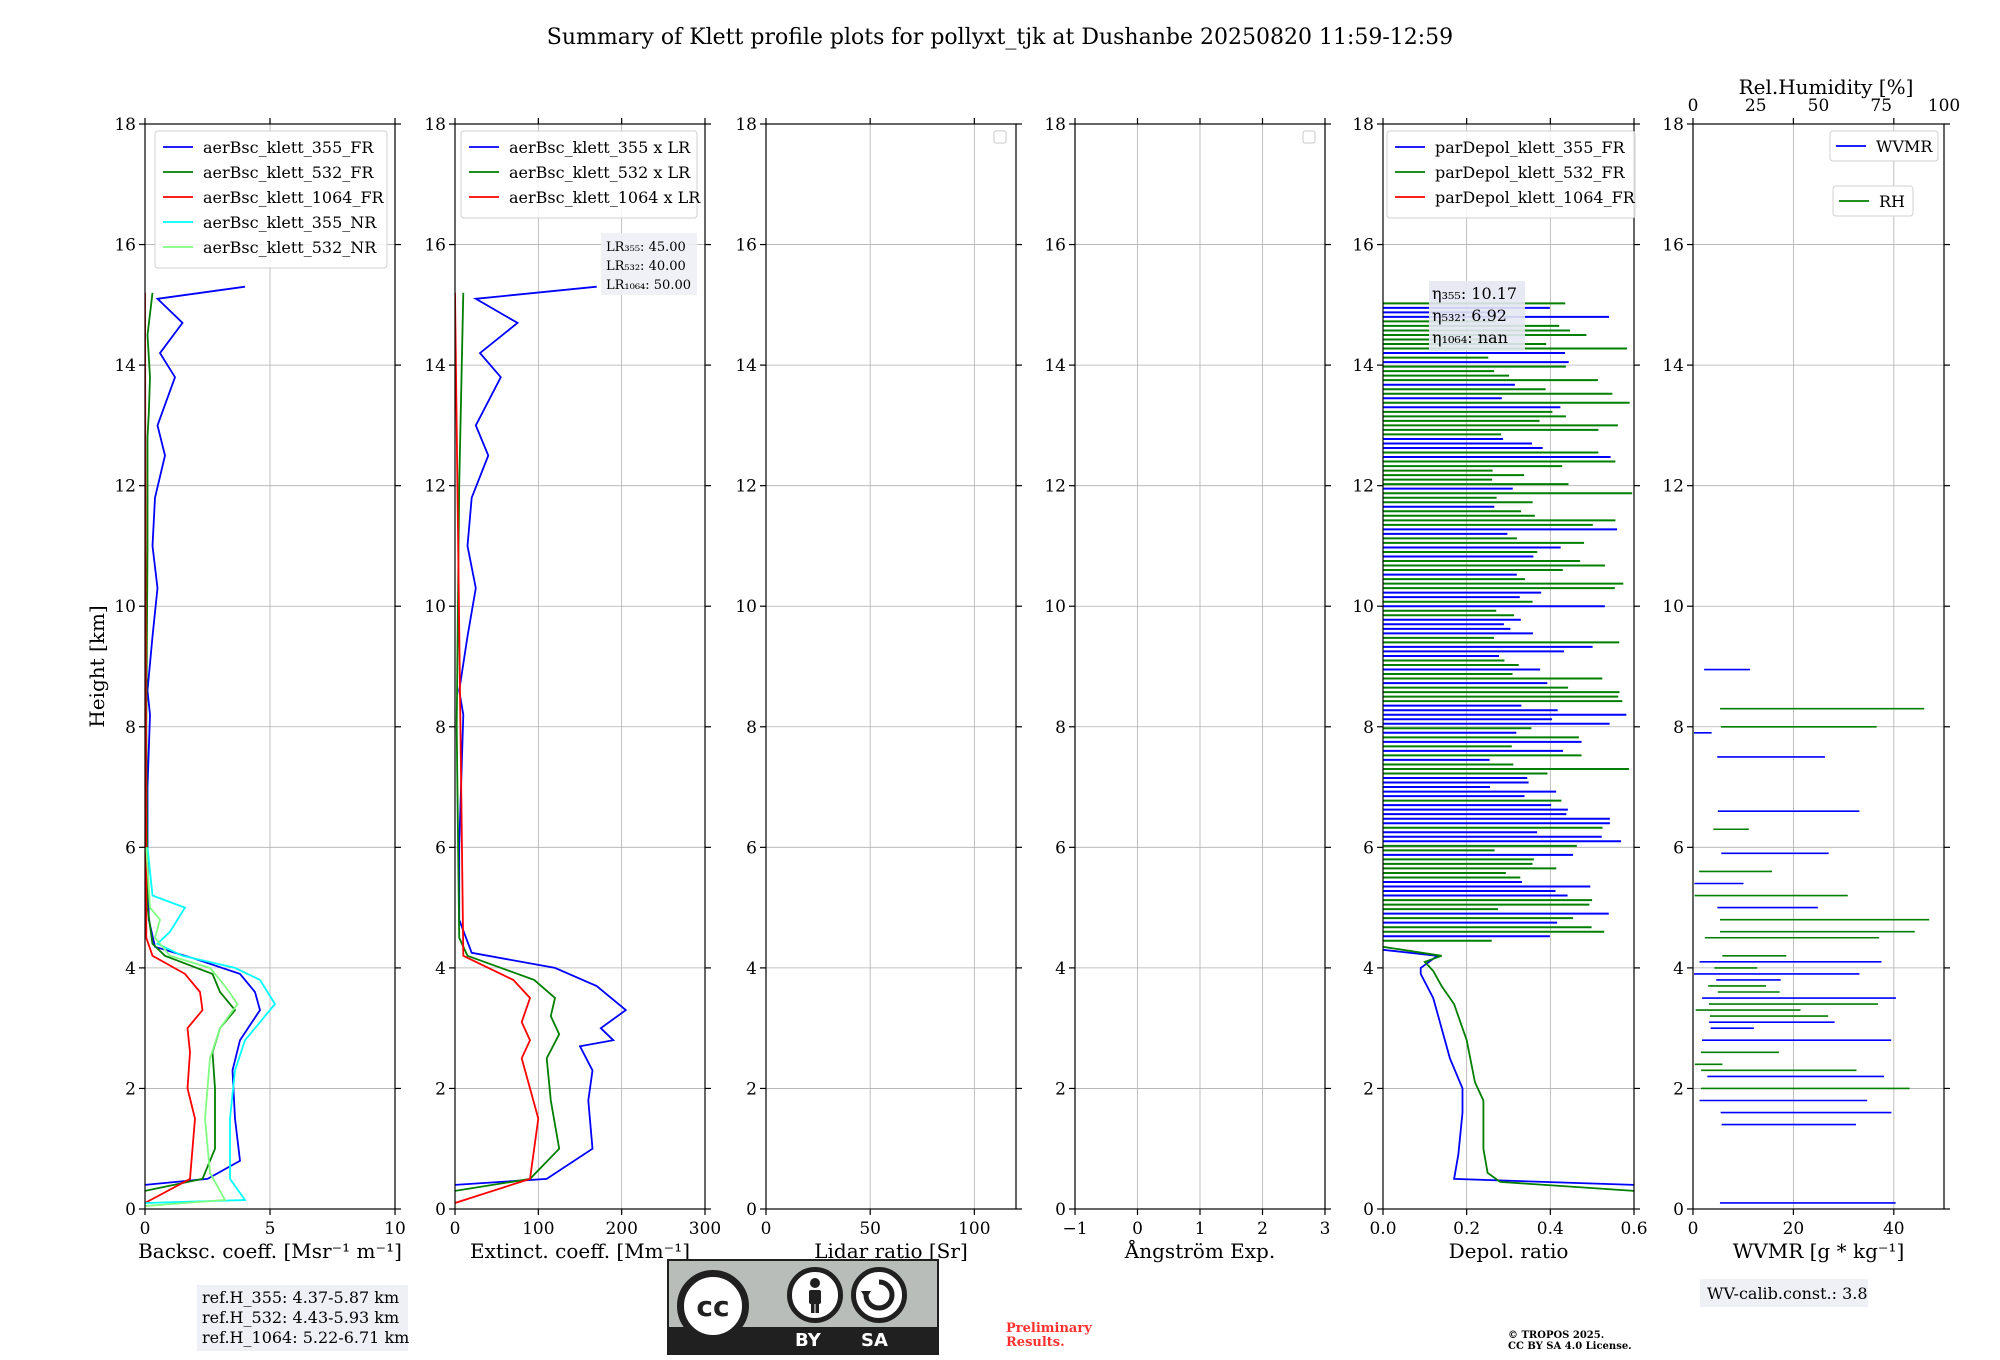 The width and height of the screenshot is (2000, 1360). I want to click on license-by-label: BY, so click(808, 1340).